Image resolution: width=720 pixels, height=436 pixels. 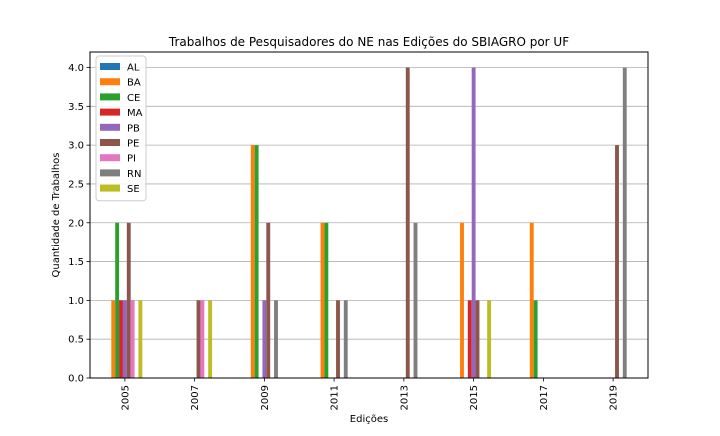 I want to click on bar-pe-2013, so click(x=407, y=223).